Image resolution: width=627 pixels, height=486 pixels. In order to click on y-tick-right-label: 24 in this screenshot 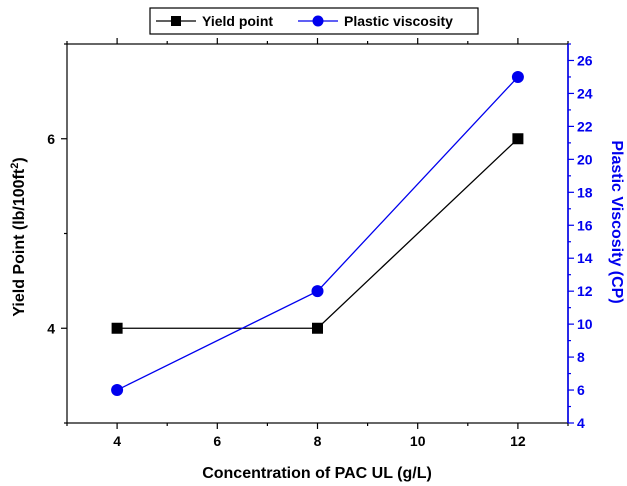, I will do `click(585, 93)`.